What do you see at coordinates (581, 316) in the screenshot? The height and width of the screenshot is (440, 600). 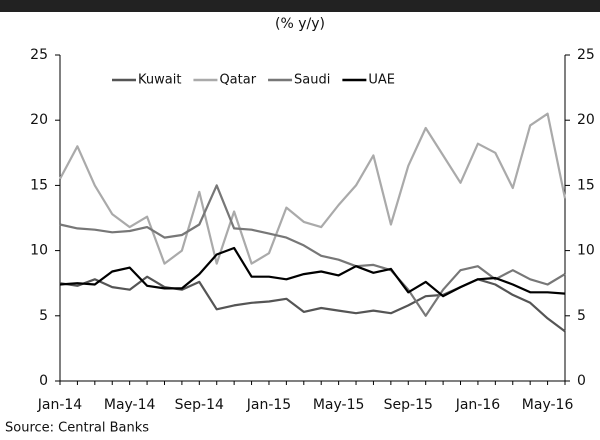 I see `y2-tick-label: 5` at bounding box center [581, 316].